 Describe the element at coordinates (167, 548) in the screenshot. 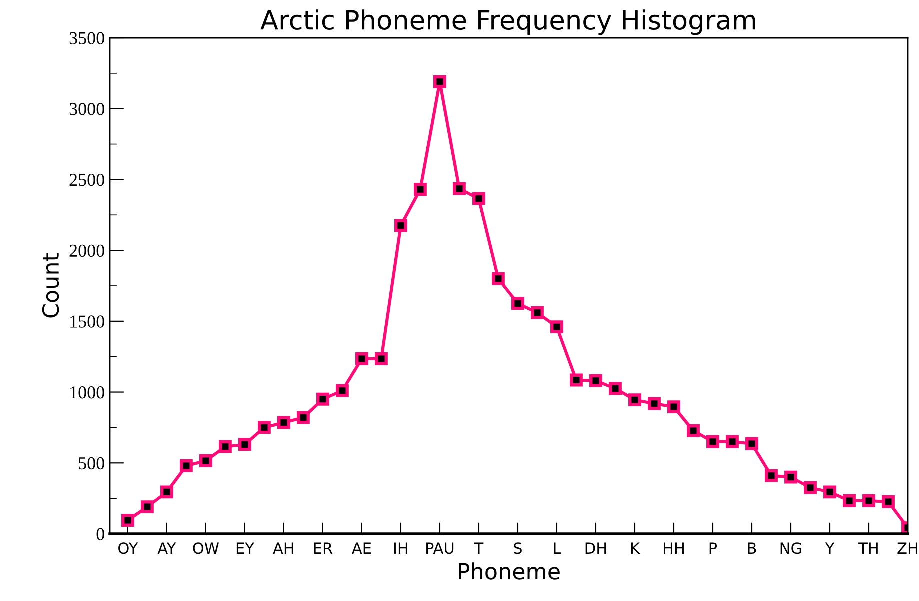

I see `x-tick-label: AY` at that location.